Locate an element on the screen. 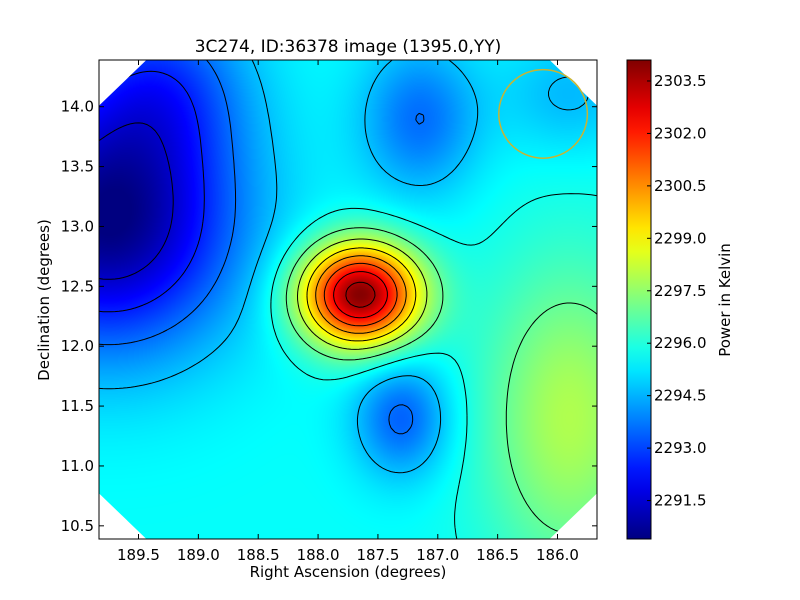 Image resolution: width=800 pixels, height=600 pixels. x-tick-label-3: 188.0 is located at coordinates (318, 555).